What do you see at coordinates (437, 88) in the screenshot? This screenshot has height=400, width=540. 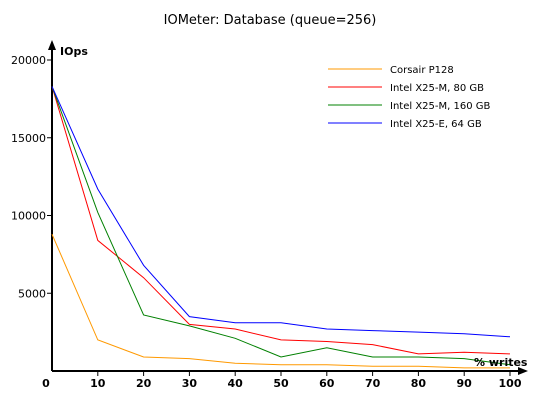 I see `legend-entry: Intel X25-M, 80 GB` at bounding box center [437, 88].